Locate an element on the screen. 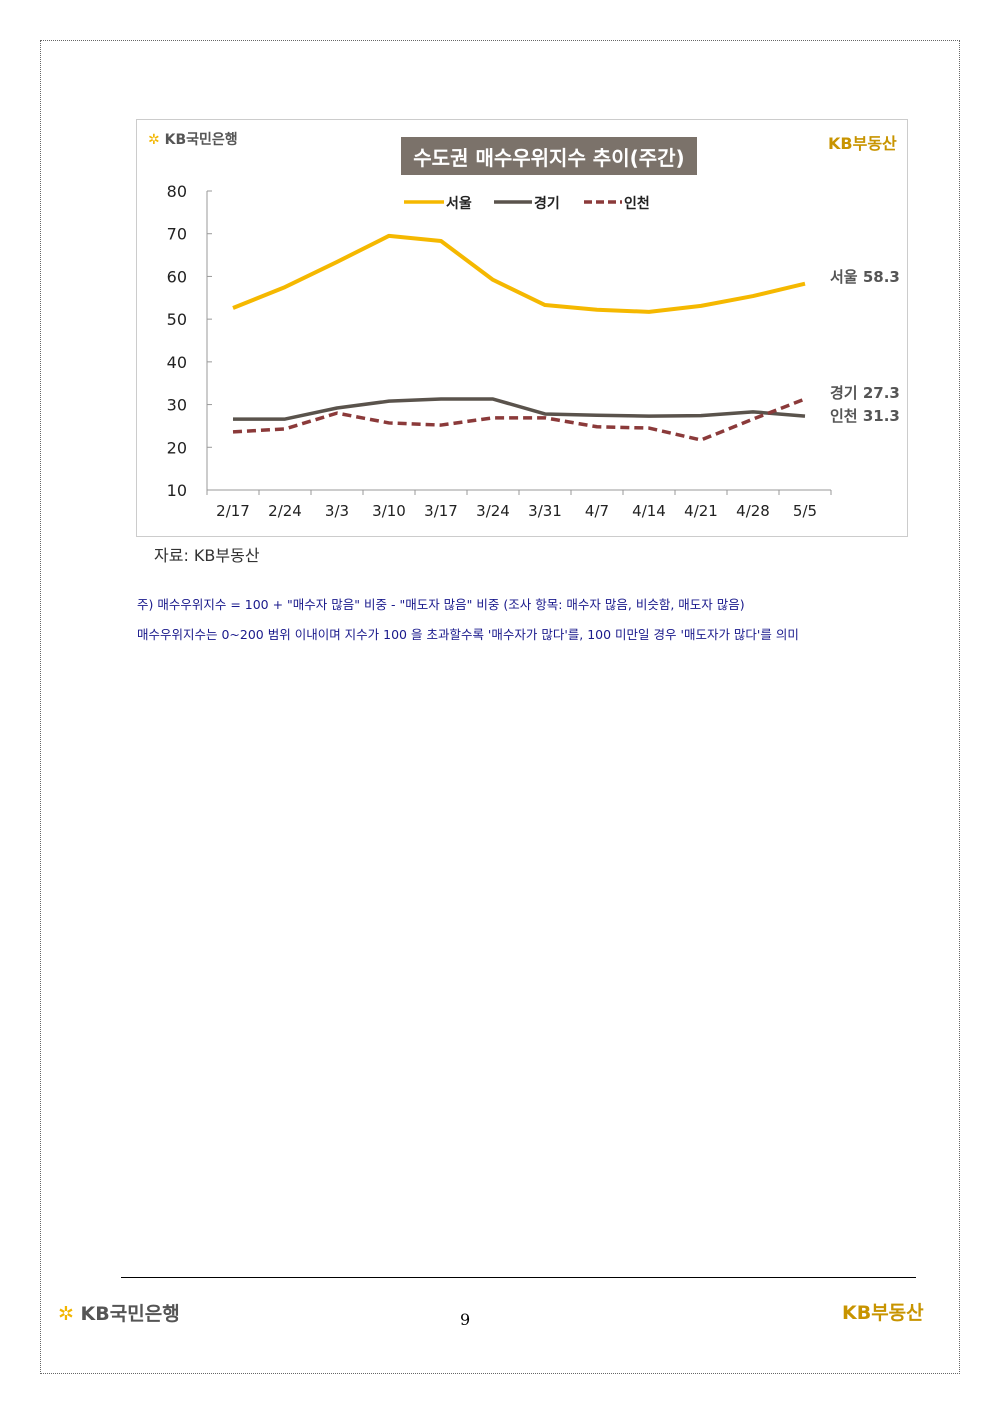 The image size is (1000, 1414). y-tick-label: 80 is located at coordinates (177, 191).